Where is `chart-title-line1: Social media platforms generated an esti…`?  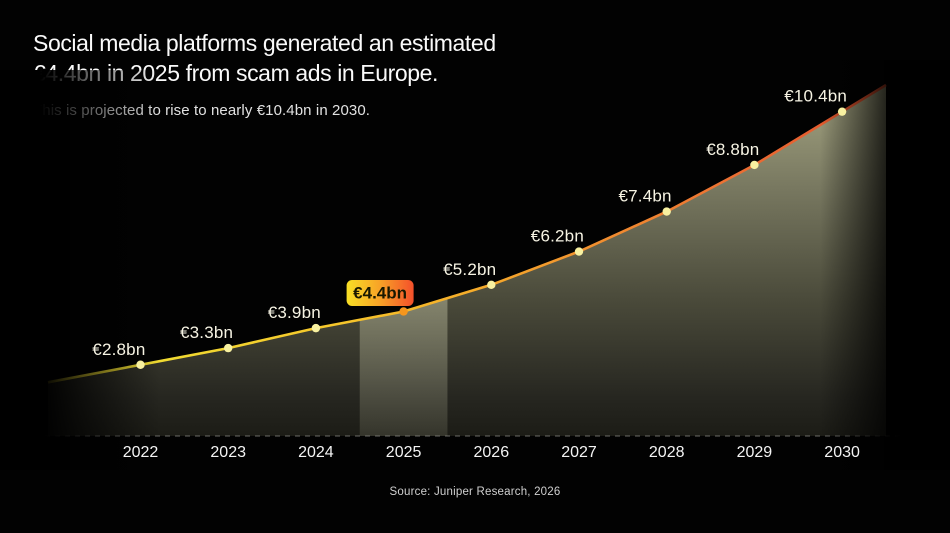
chart-title-line1: Social media platforms generated an esti… is located at coordinates (264, 43).